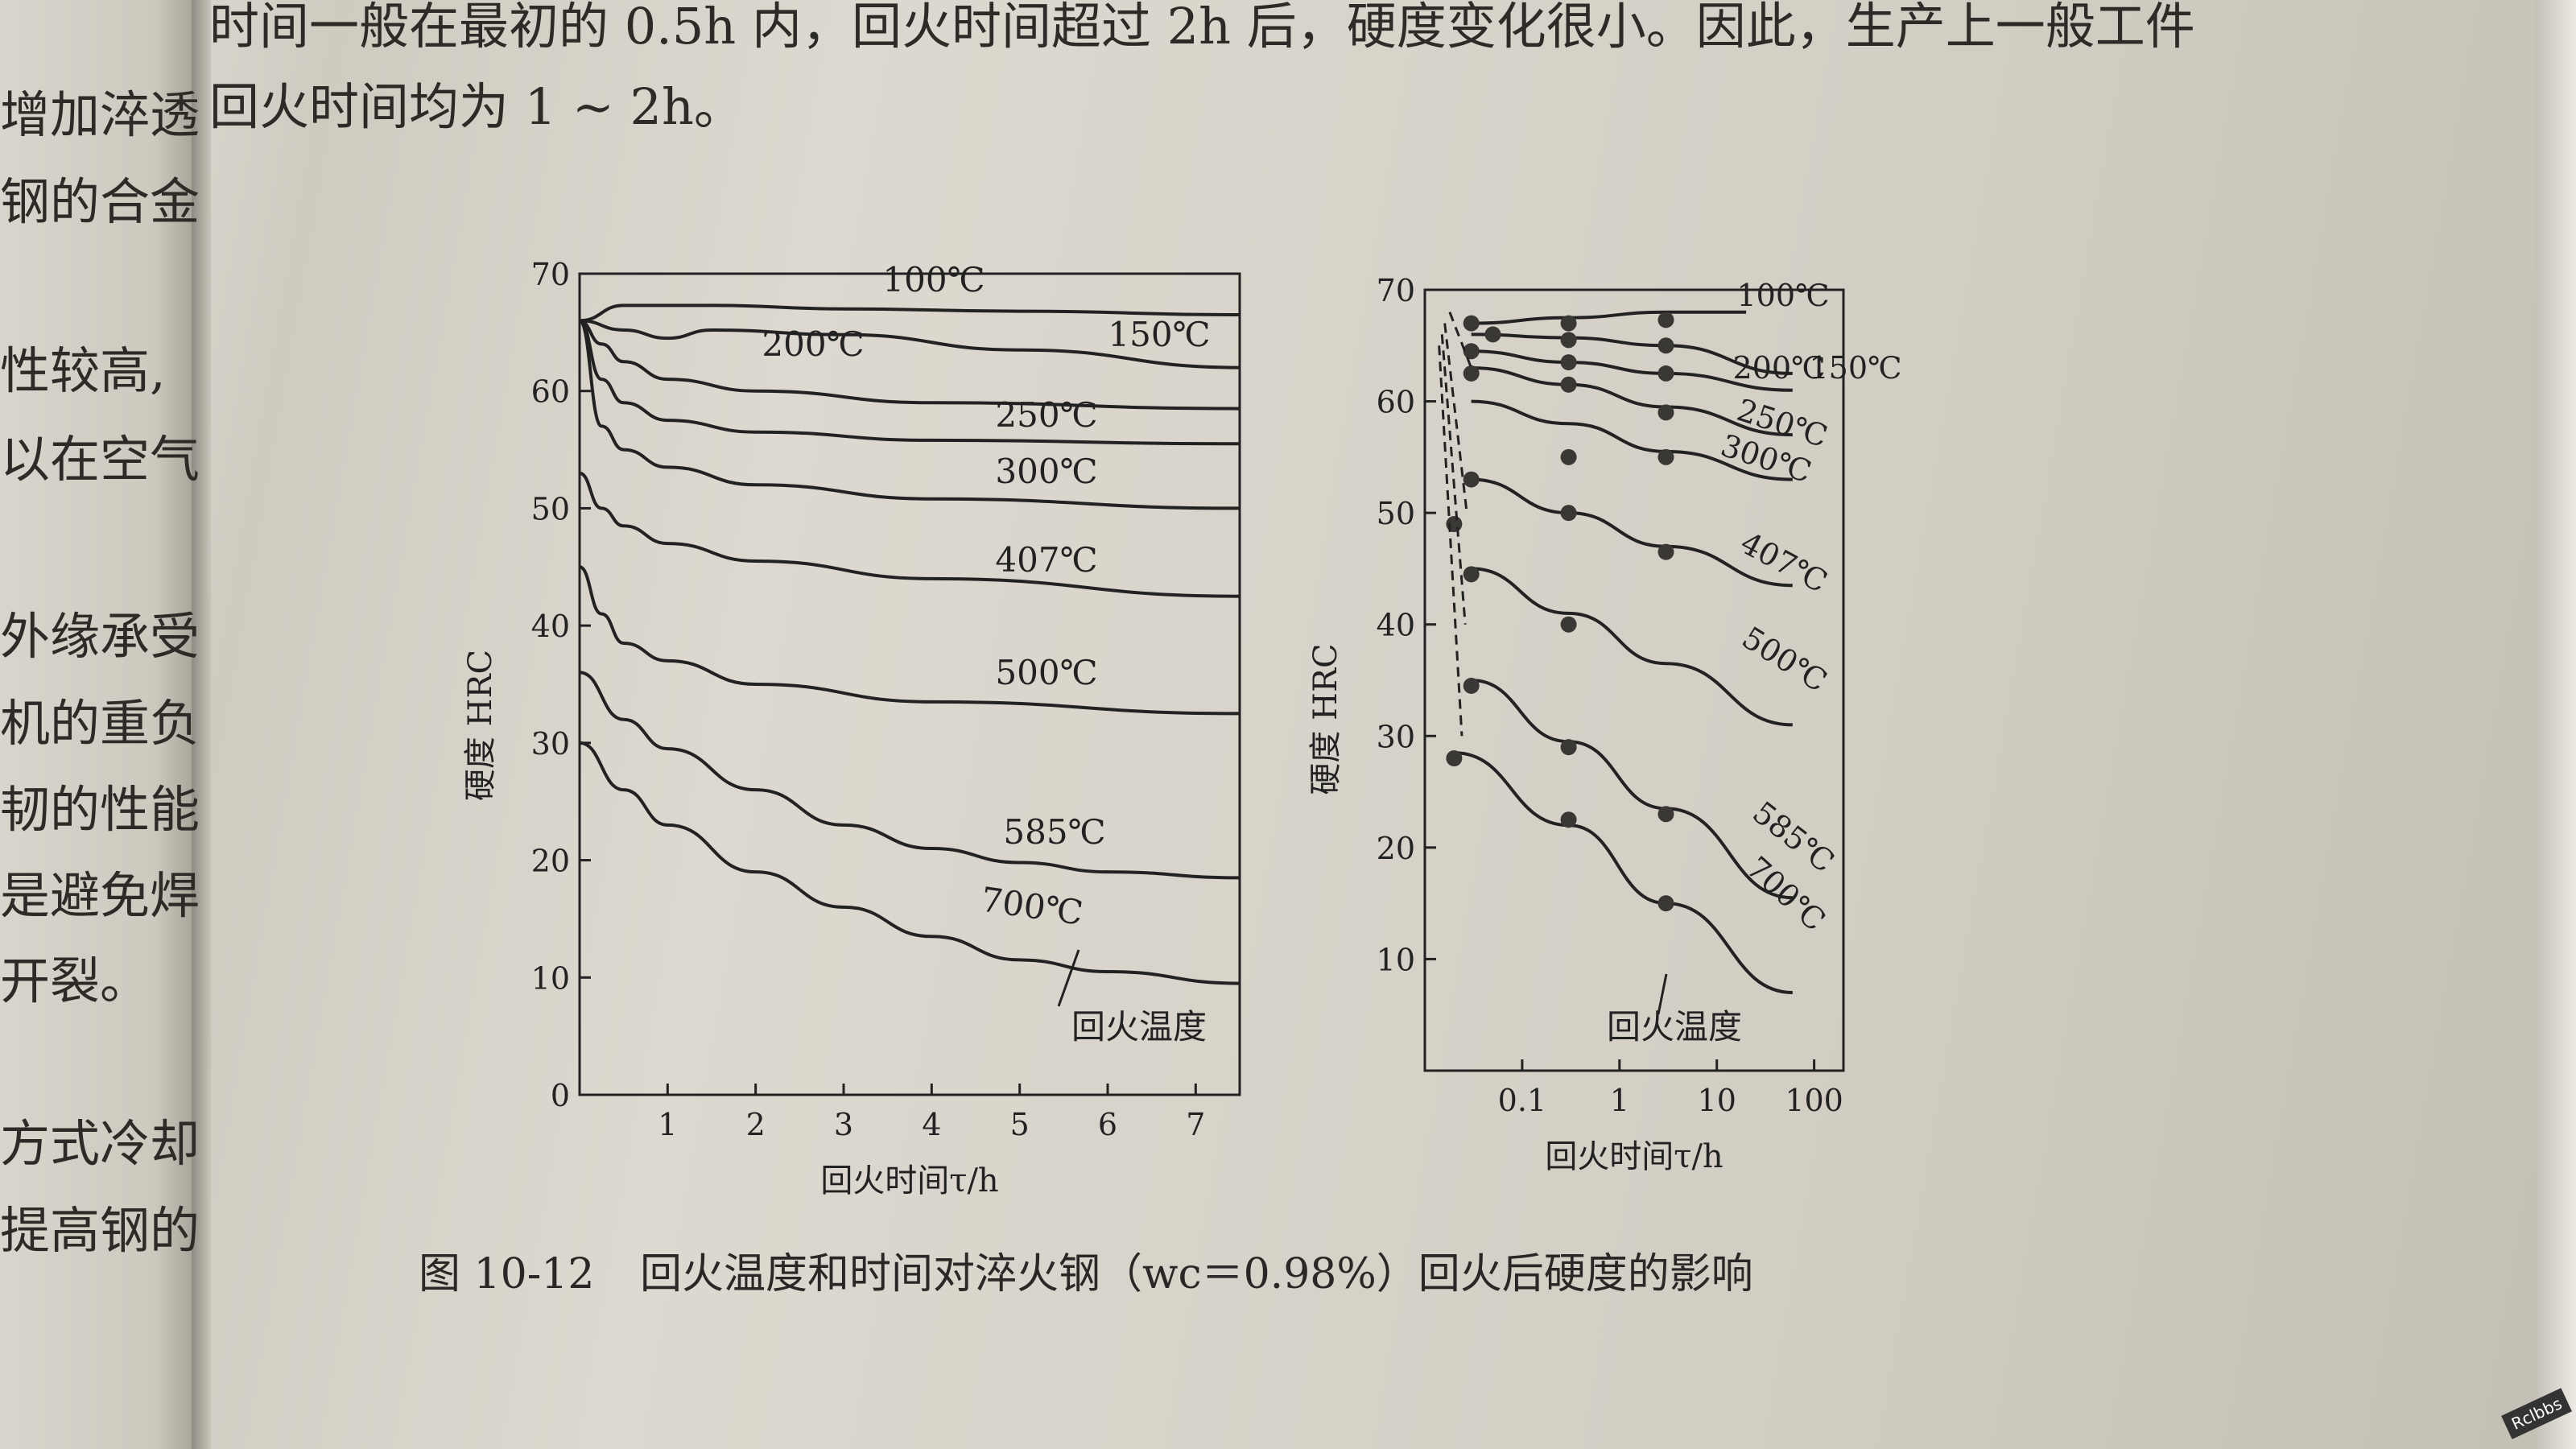 This screenshot has height=1449, width=2576. I want to click on margin-text-4: 以在空气, so click(100, 459).